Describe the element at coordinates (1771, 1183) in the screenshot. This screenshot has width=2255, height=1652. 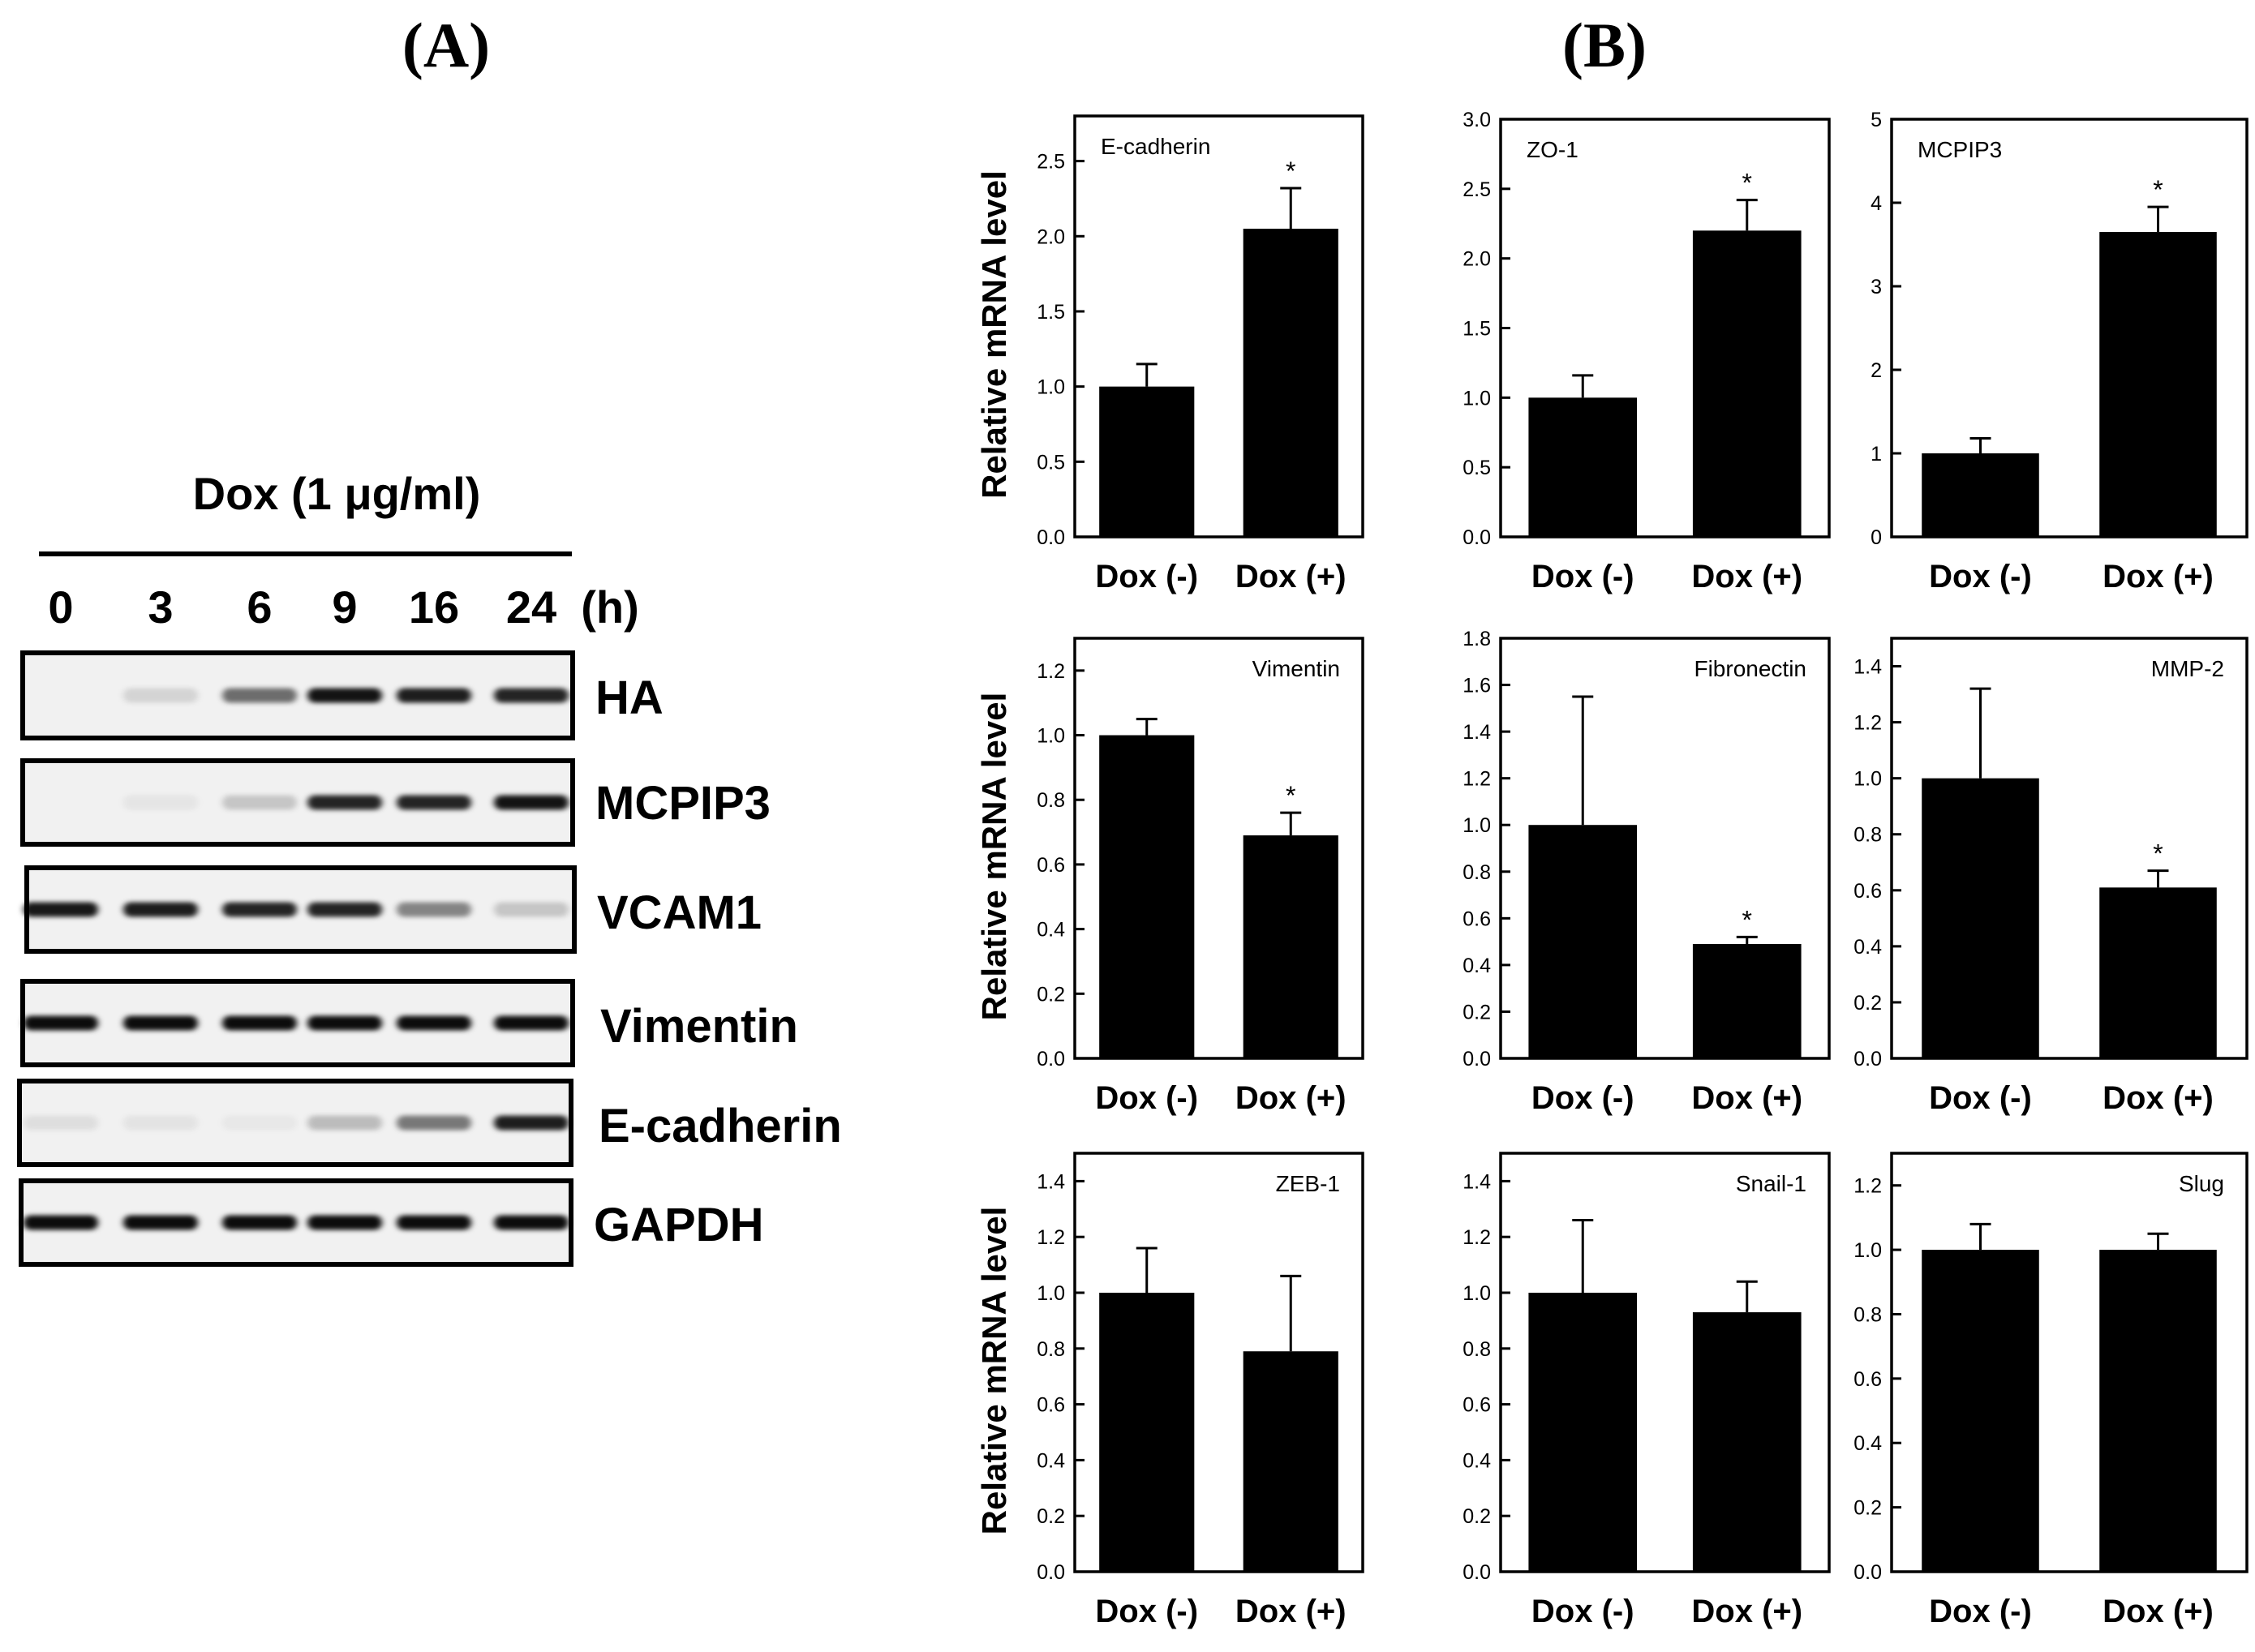
I see `chart-title: Snail-1` at that location.